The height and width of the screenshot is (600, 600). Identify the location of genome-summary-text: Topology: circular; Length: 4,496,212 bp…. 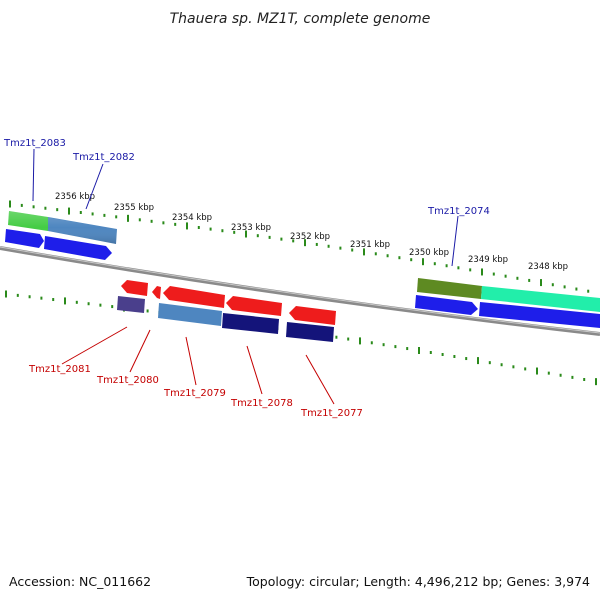
(418, 581).